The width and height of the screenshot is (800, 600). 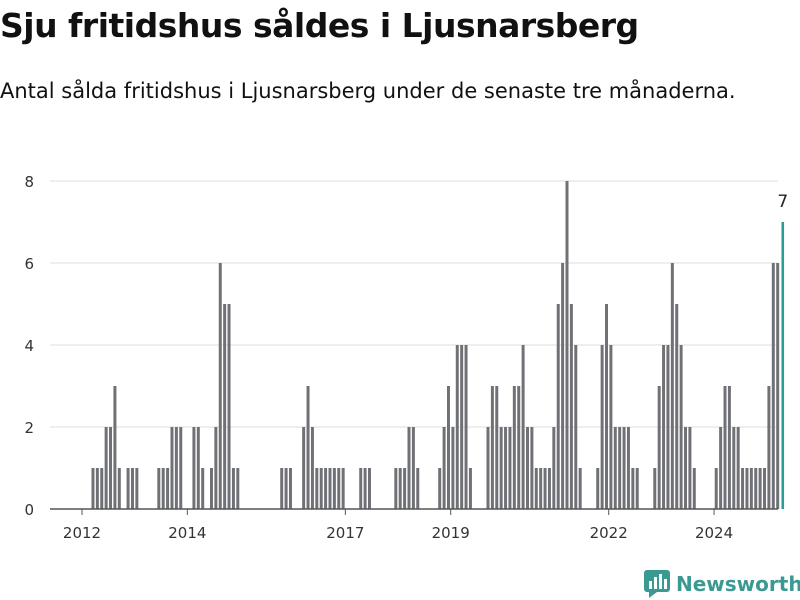 I want to click on newsworthy-logo-icon, so click(x=657, y=584).